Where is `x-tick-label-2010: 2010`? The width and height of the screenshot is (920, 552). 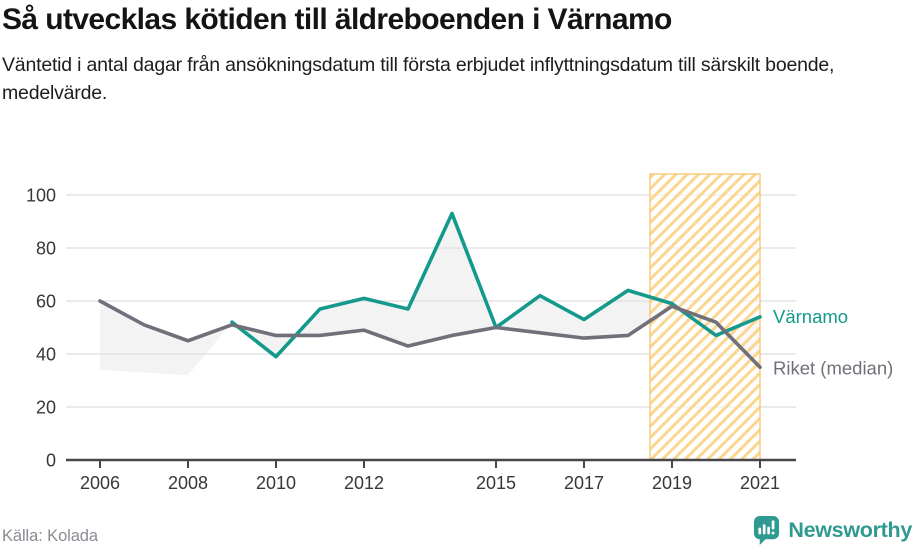 x-tick-label-2010: 2010 is located at coordinates (276, 483).